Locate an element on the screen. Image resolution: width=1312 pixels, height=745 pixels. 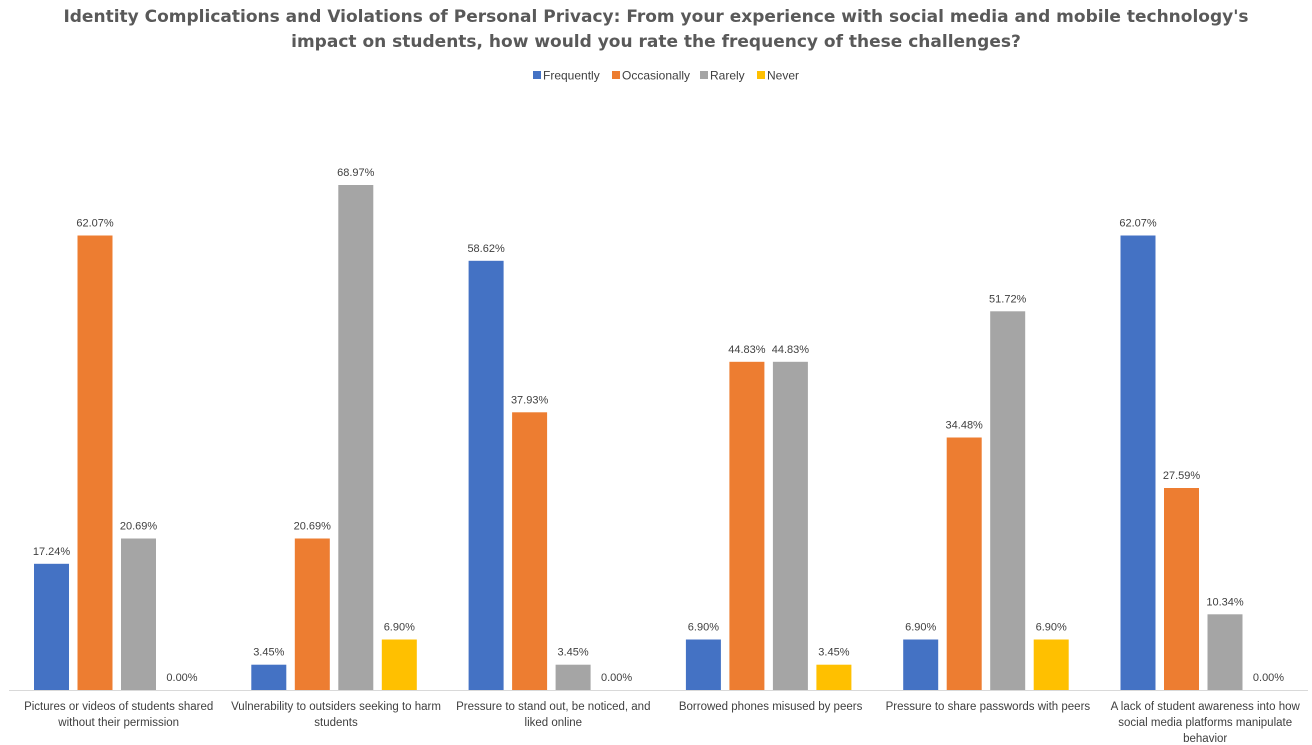
category-label-2: students is located at coordinates (336, 723).